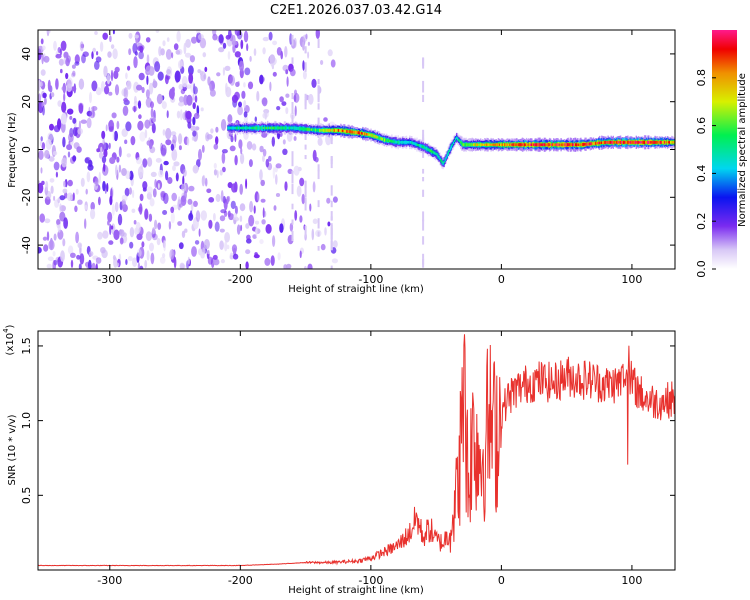 Image resolution: width=750 pixels, height=600 pixels. Describe the element at coordinates (701, 78) in the screenshot. I see `colorbar-tick-label: 0.8` at that location.